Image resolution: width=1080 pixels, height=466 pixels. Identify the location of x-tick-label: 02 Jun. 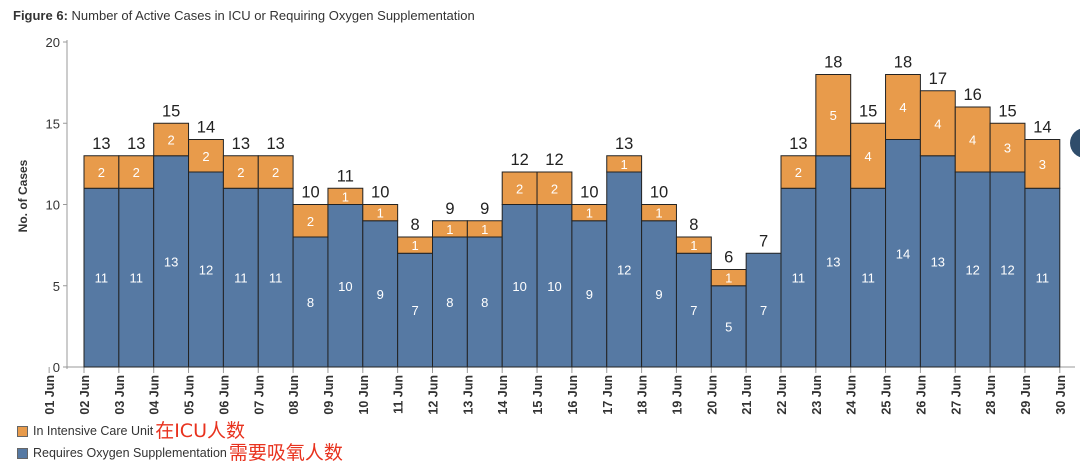
(85, 395).